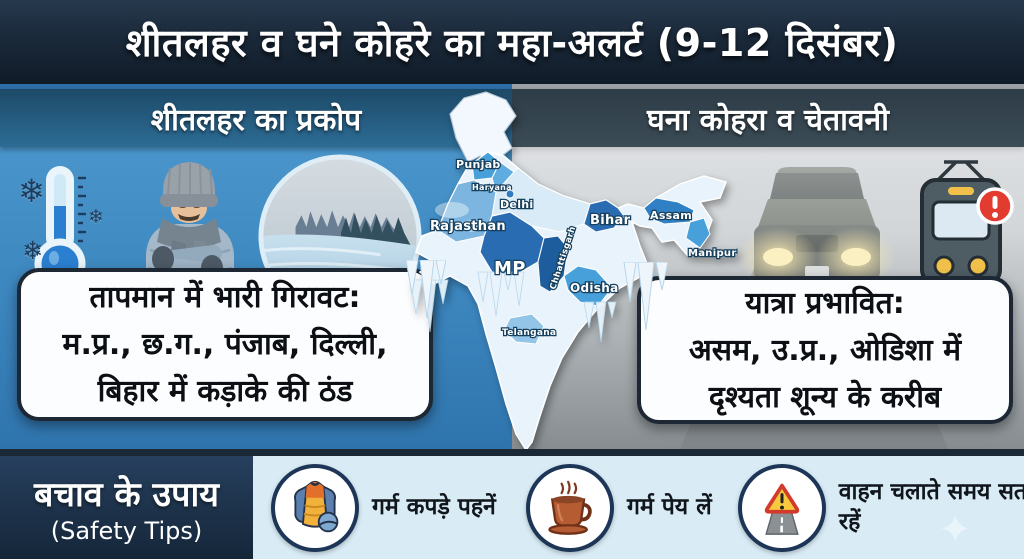 The height and width of the screenshot is (559, 1024). What do you see at coordinates (570, 507) in the screenshot?
I see `hot-drink-tea-cup-icon` at bounding box center [570, 507].